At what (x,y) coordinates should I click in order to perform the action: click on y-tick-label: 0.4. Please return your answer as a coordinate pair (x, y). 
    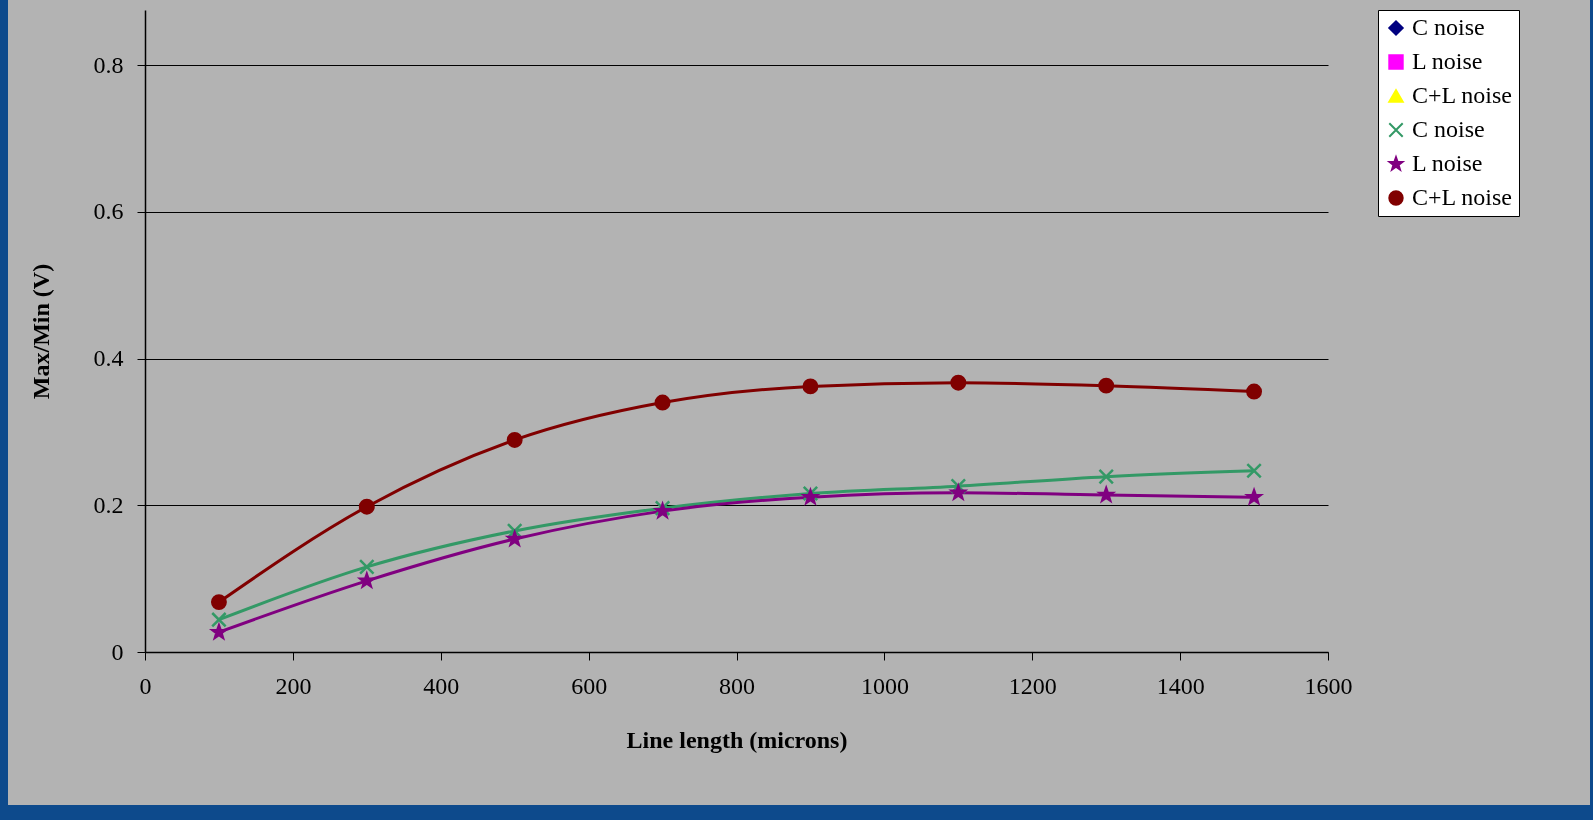
    Looking at the image, I should click on (108, 358).